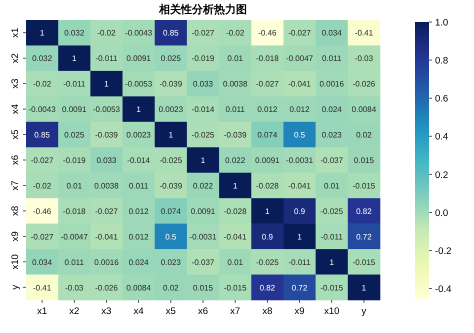  What do you see at coordinates (332, 109) in the screenshot?
I see `data-label: 0.024` at bounding box center [332, 109].